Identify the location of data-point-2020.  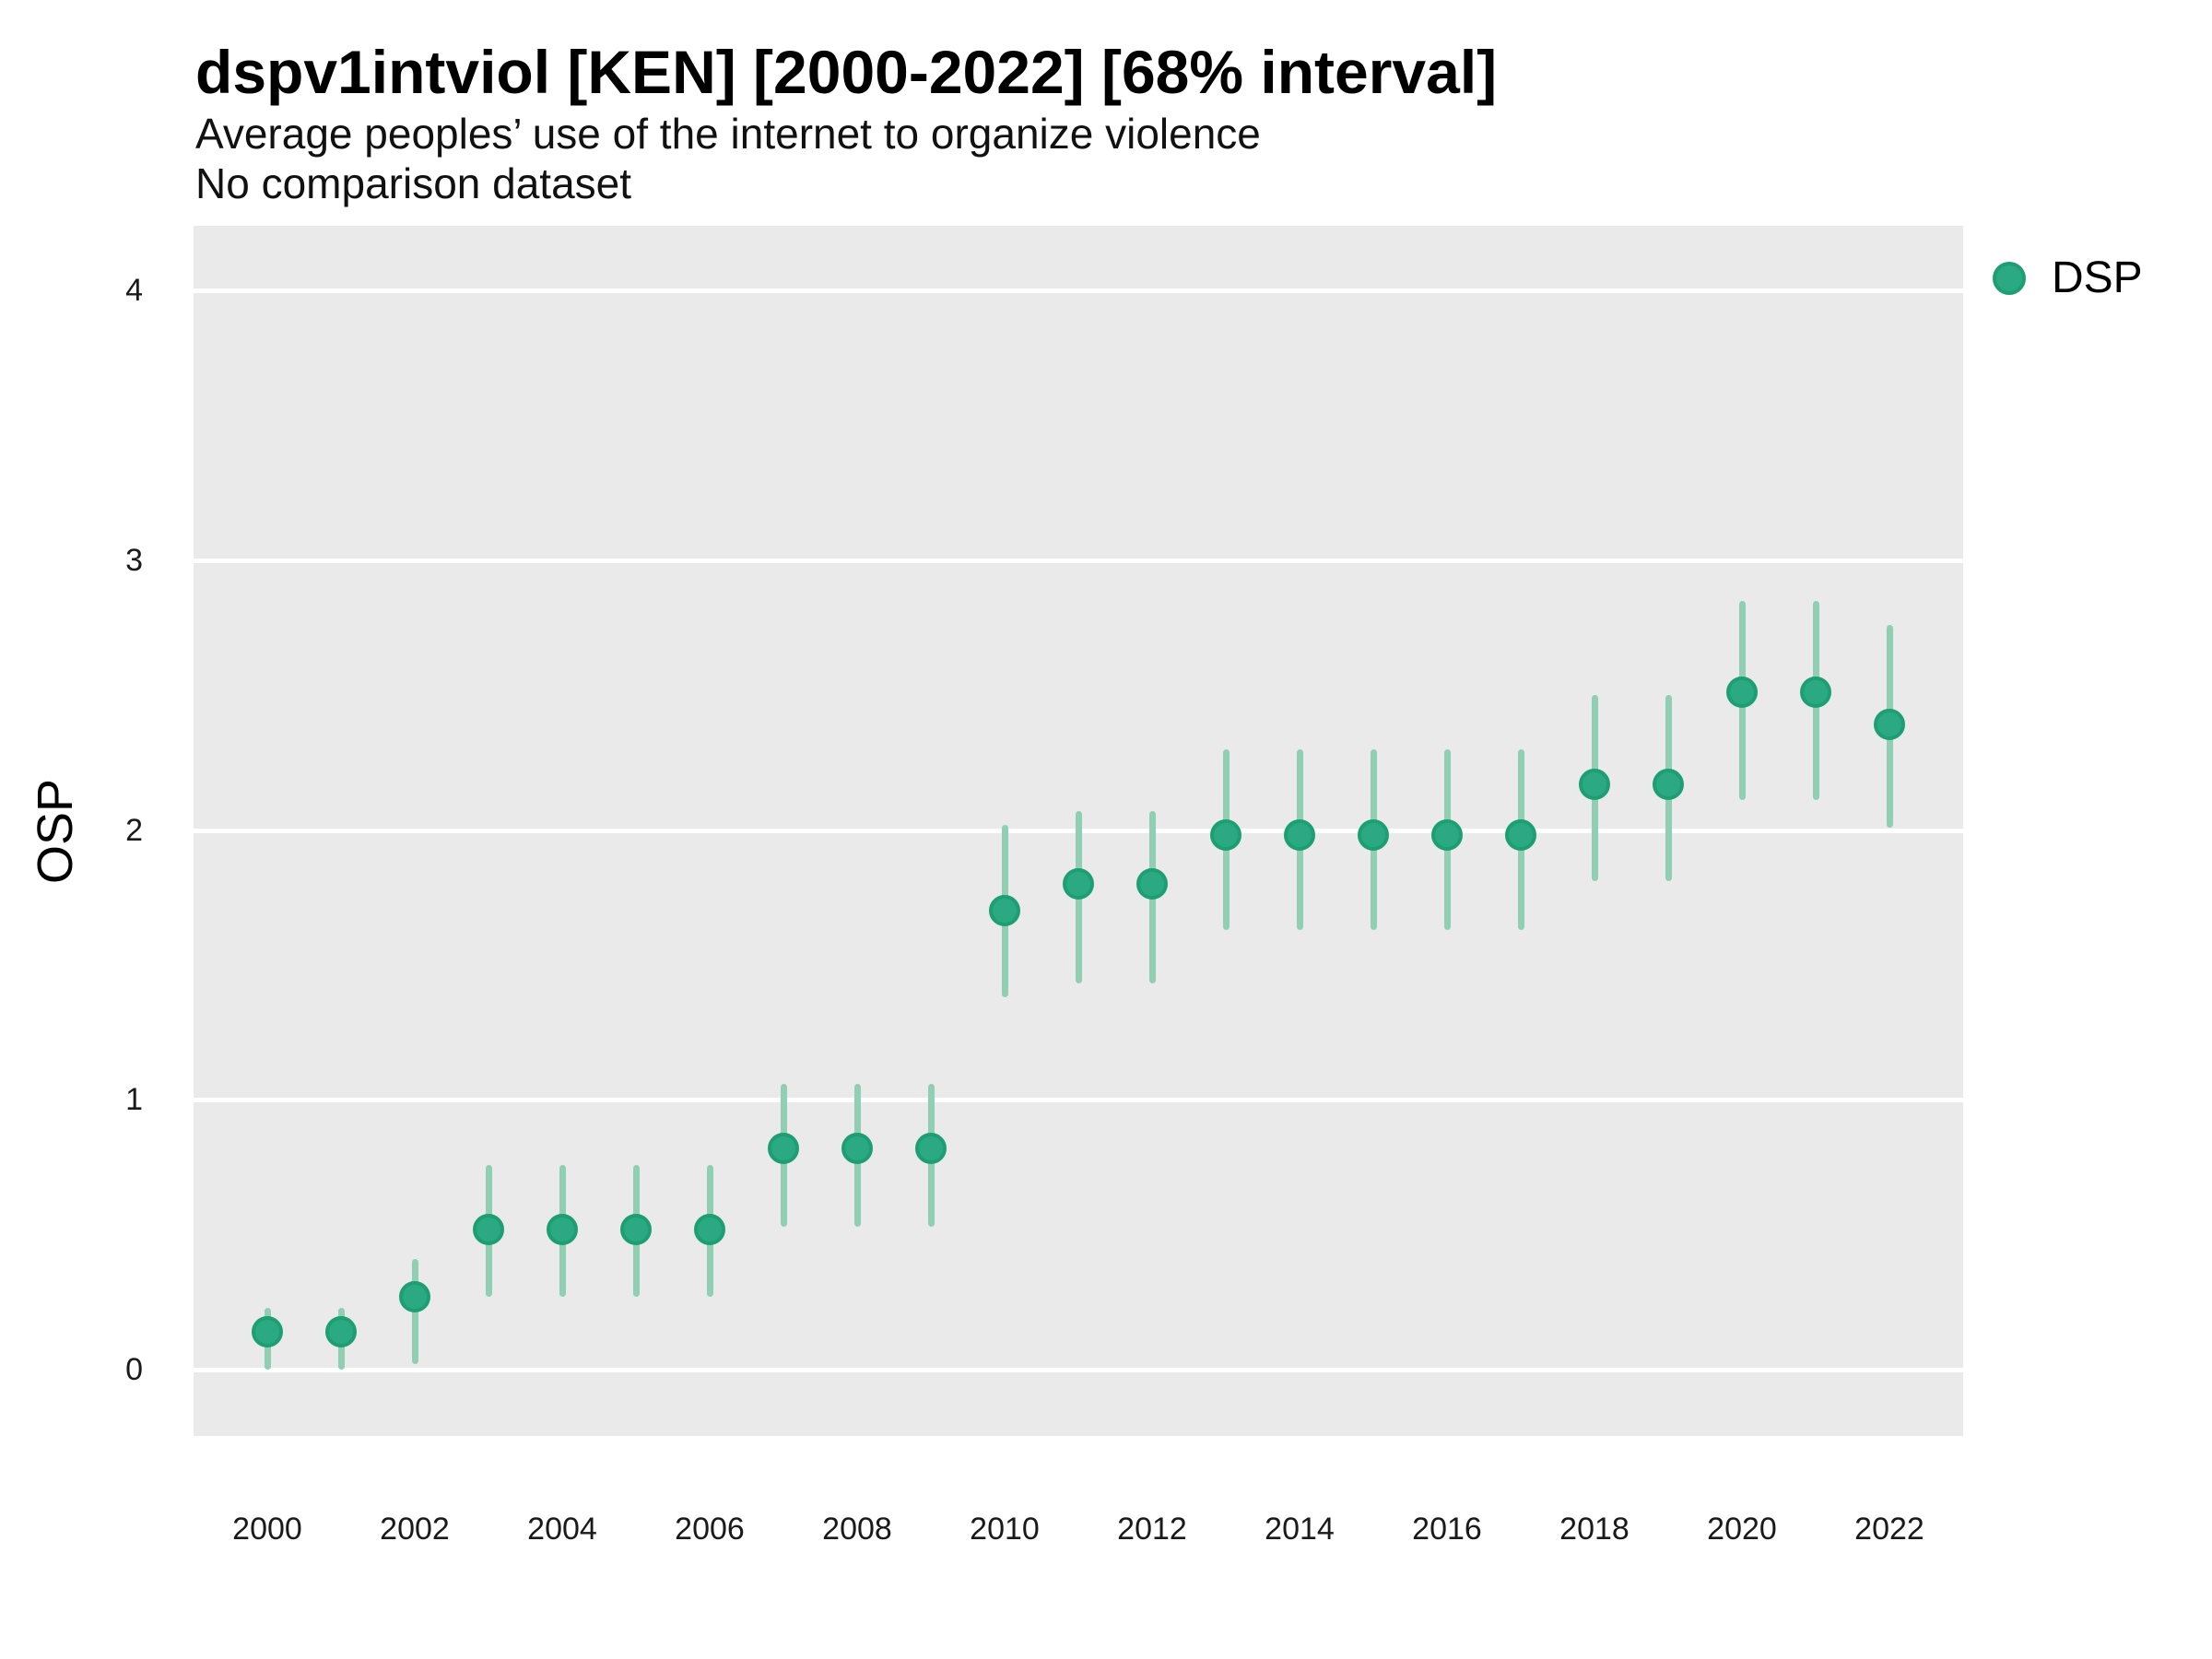
(1742, 693).